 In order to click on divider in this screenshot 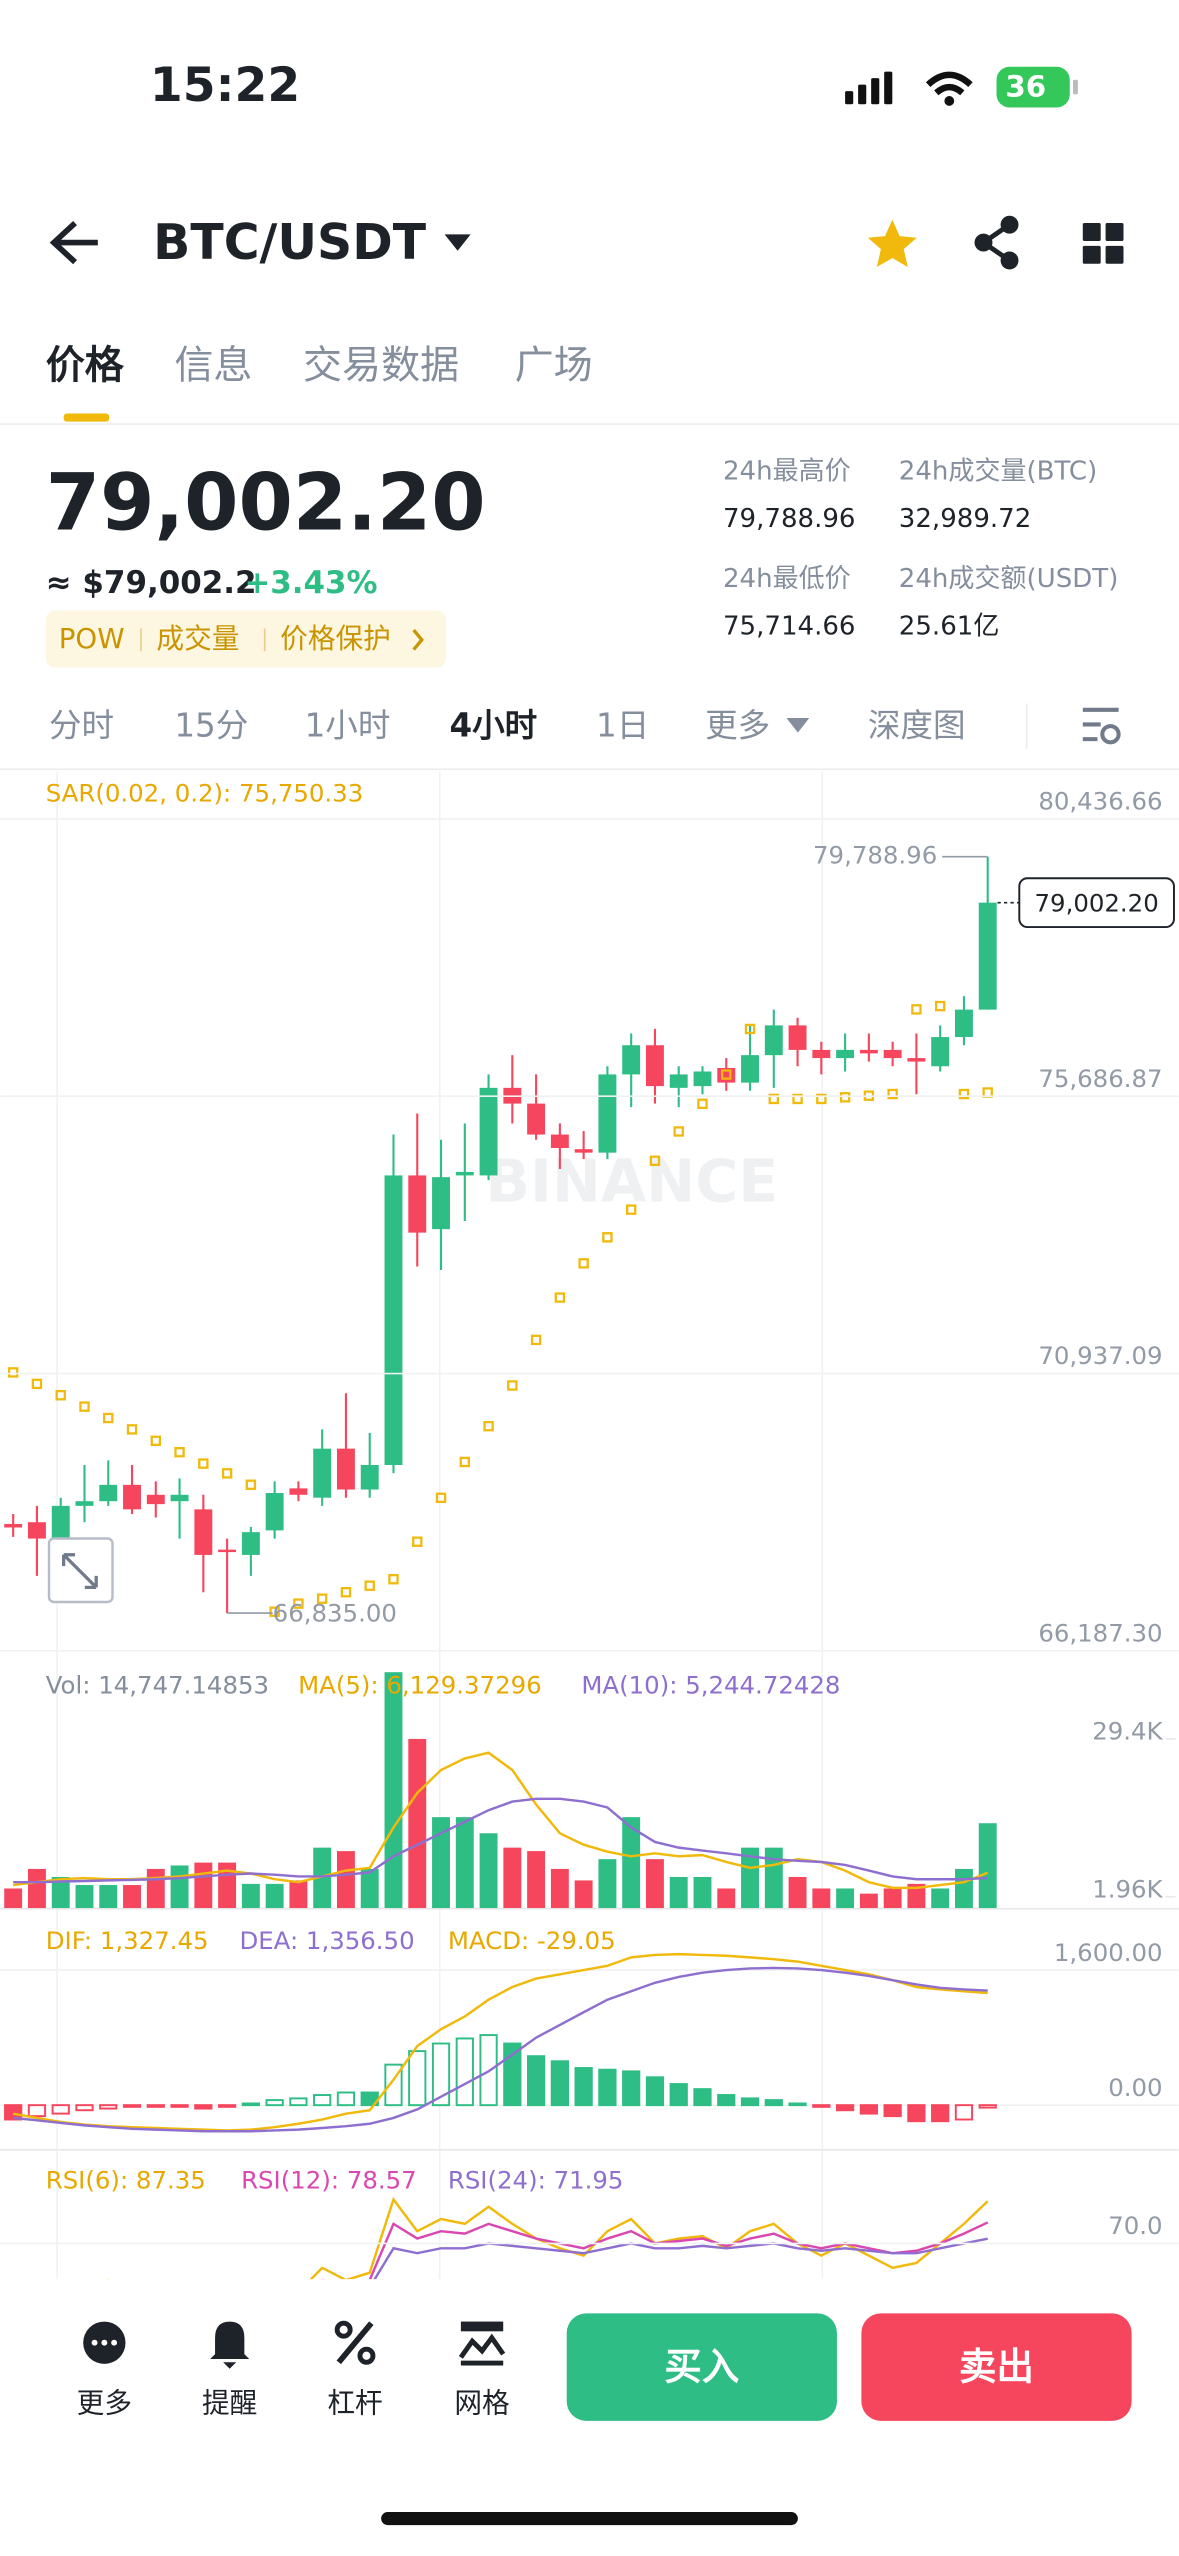, I will do `click(589, 424)`.